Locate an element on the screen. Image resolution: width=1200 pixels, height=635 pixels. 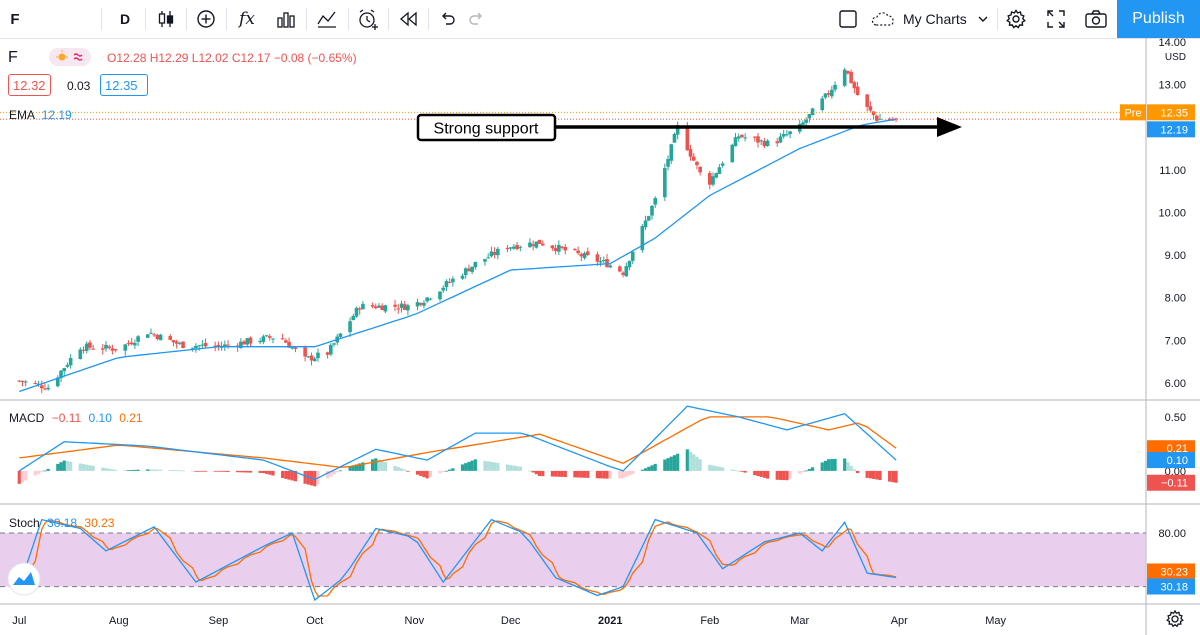
macd-signal-line is located at coordinates (458, 442).